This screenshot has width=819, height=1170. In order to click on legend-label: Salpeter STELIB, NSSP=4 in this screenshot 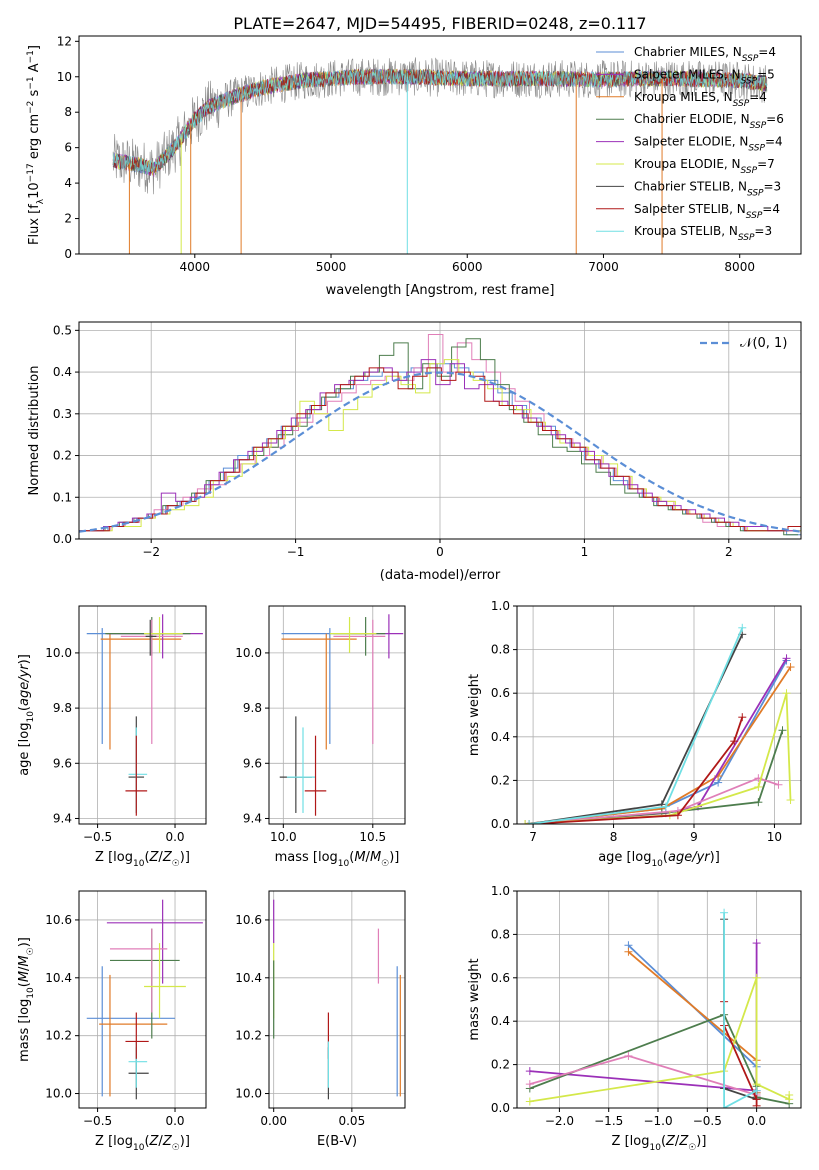, I will do `click(707, 211)`.